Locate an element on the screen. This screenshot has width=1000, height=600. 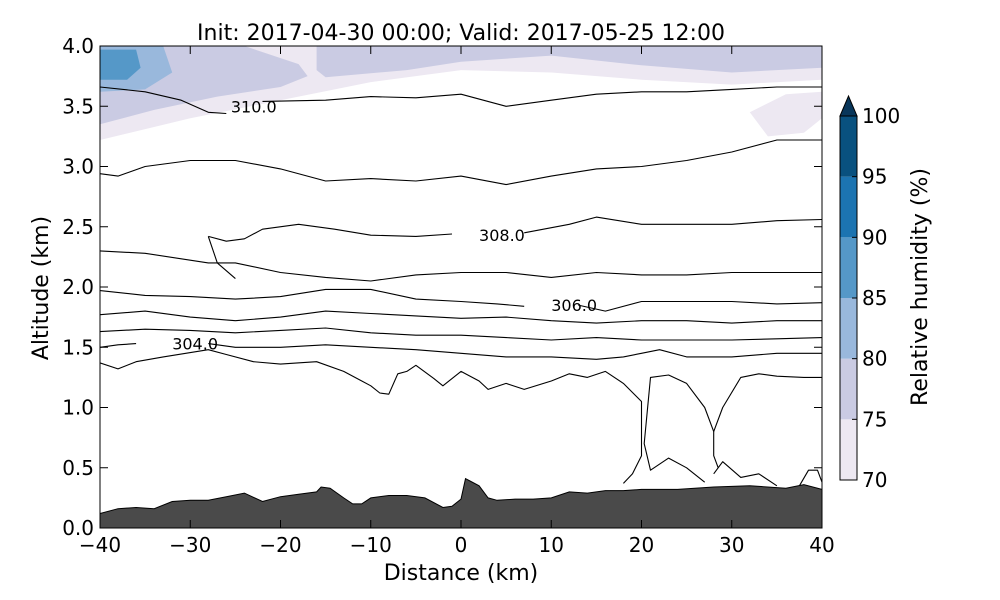
x-tick-label: −10 is located at coordinates (371, 545).